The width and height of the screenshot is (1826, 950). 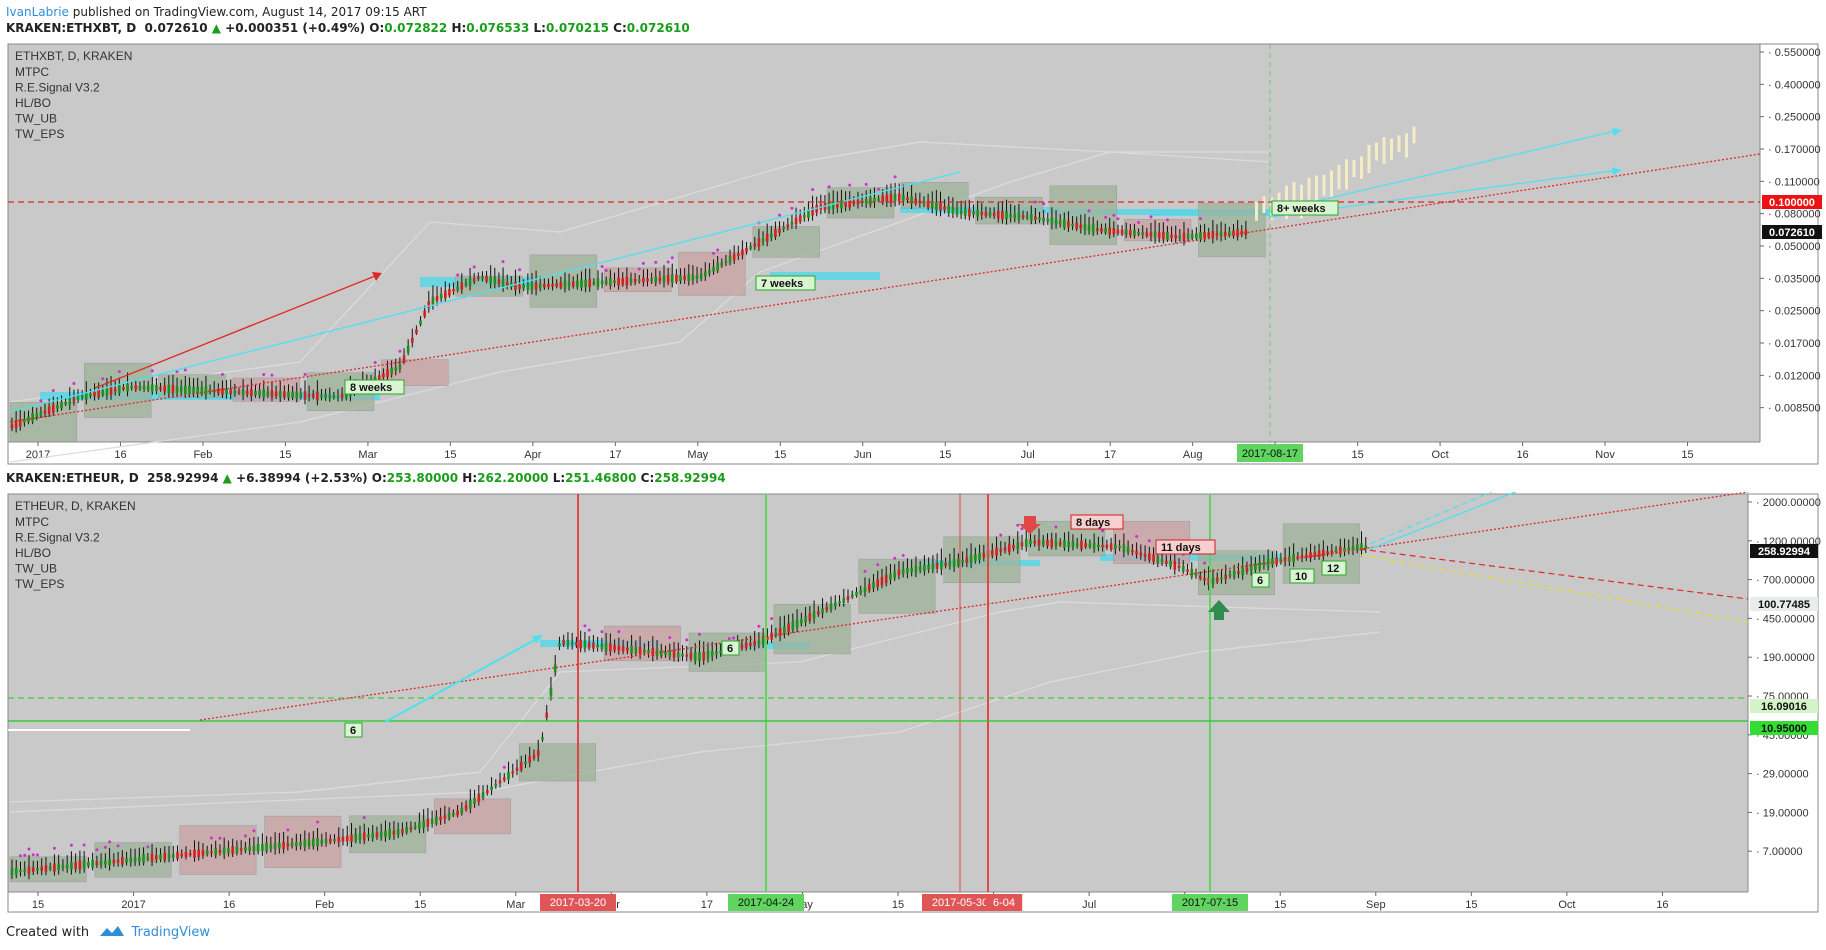 What do you see at coordinates (72, 478) in the screenshot?
I see `chart2-symbol: KRAKEN:ETHEUR, D` at bounding box center [72, 478].